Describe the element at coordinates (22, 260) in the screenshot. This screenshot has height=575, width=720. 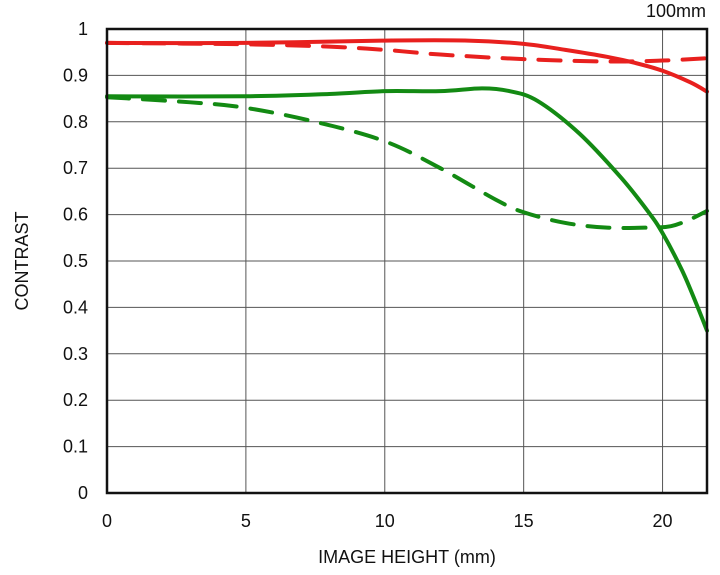
I see `y-axis-label: CONTRAST` at that location.